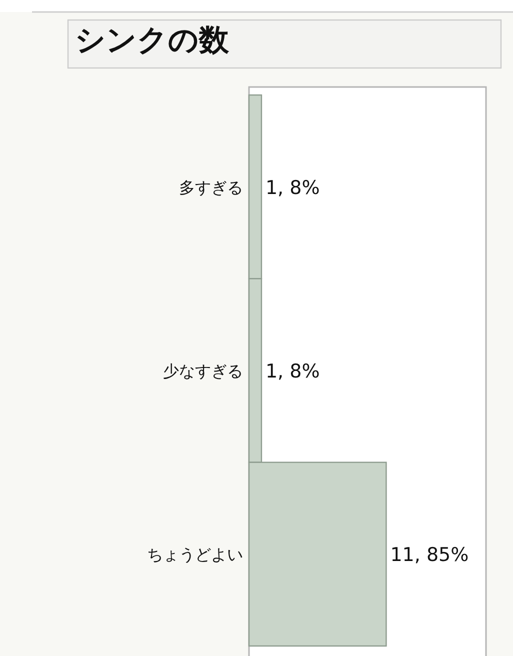 Image resolution: width=513 pixels, height=656 pixels. What do you see at coordinates (429, 555) in the screenshot?
I see `data-label: 11, 85%` at bounding box center [429, 555].